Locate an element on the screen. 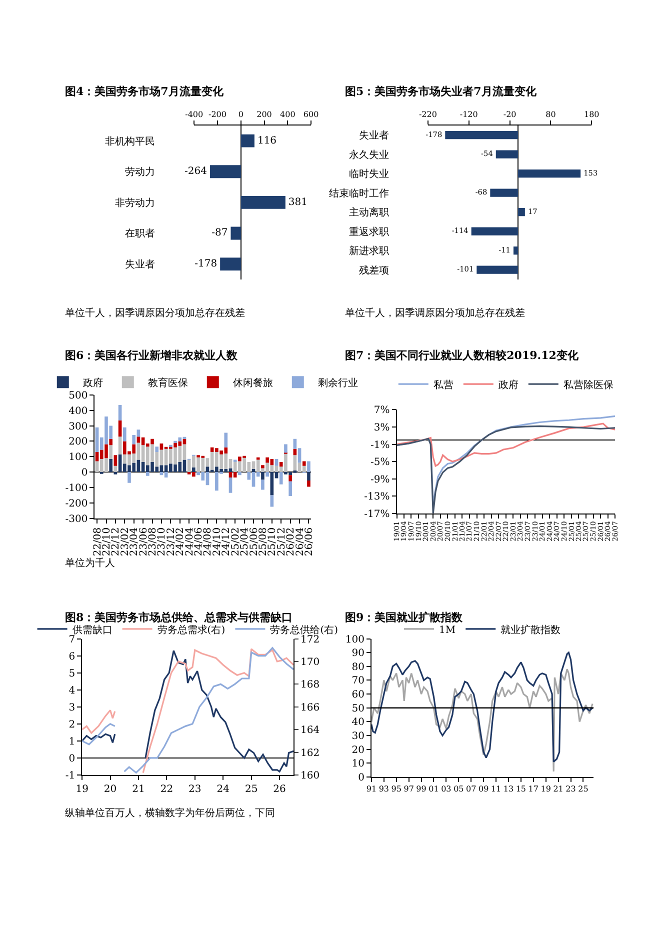 This screenshot has width=662, height=936. y-tick-label: 500 is located at coordinates (78, 396).